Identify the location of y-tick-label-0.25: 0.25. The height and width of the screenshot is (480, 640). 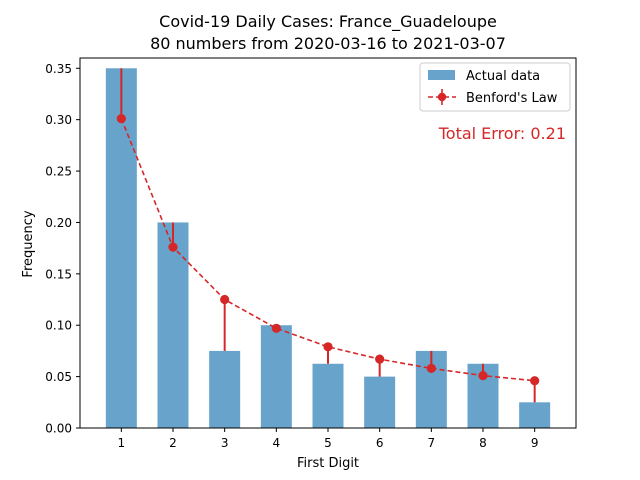
(58, 172).